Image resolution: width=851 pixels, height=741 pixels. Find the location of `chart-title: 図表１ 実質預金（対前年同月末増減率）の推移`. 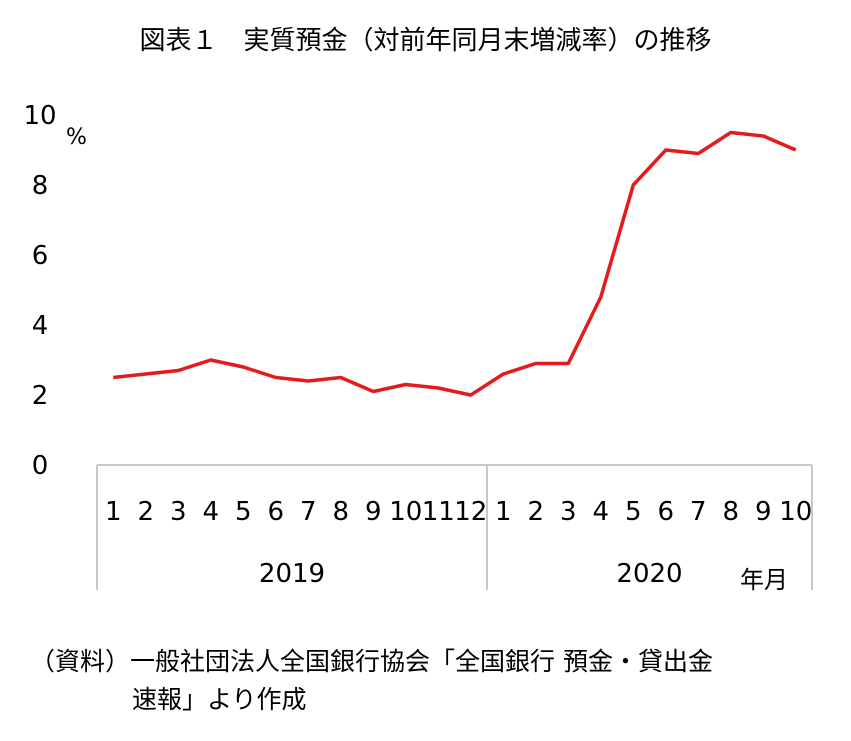

chart-title: 図表１ 実質預金（対前年同月末増減率）の推移 is located at coordinates (425, 41).